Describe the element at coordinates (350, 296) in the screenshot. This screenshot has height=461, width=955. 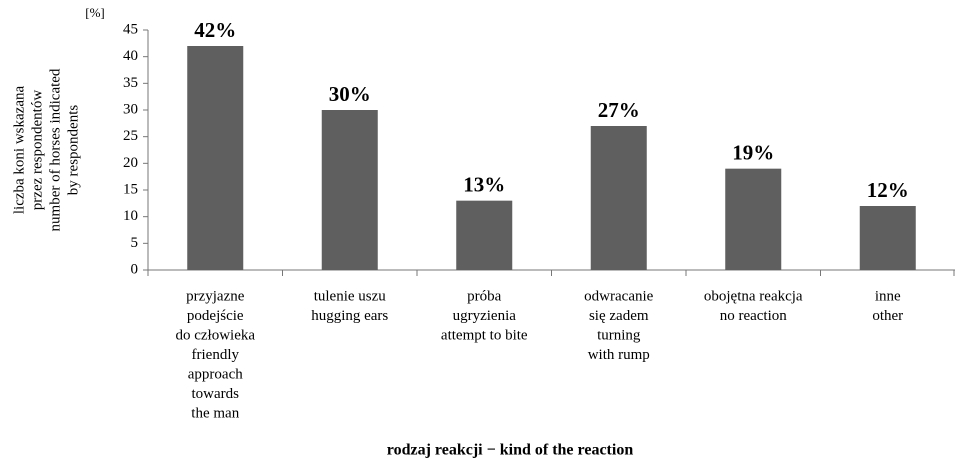
I see `x-tick-label: tulenie uszu` at that location.